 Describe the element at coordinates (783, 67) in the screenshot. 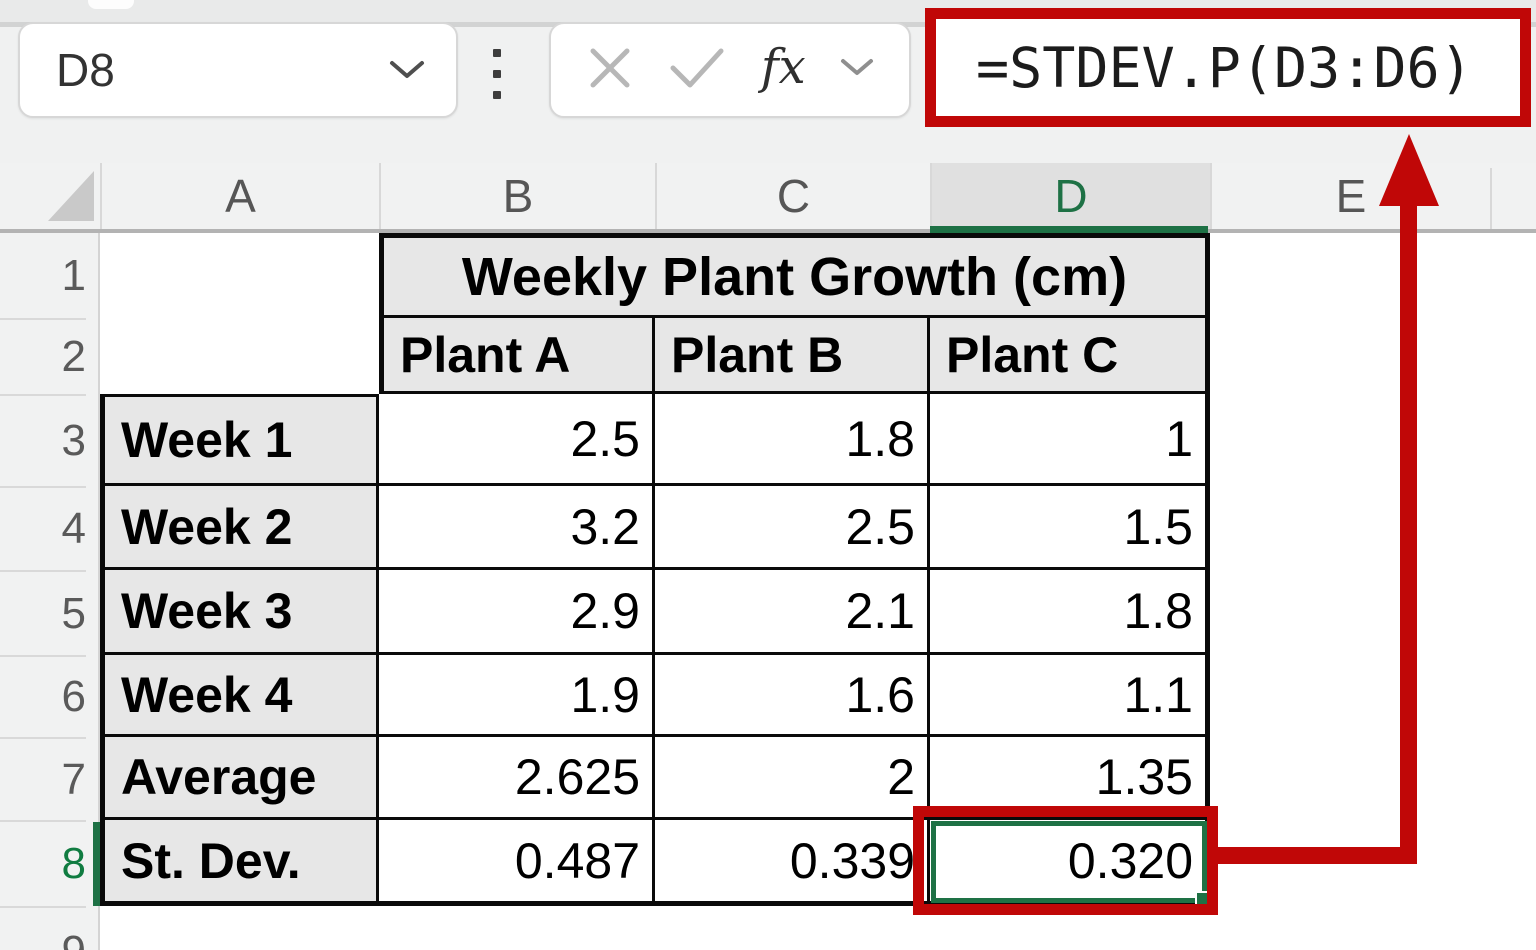

I see `insert-function-icon: fx` at that location.